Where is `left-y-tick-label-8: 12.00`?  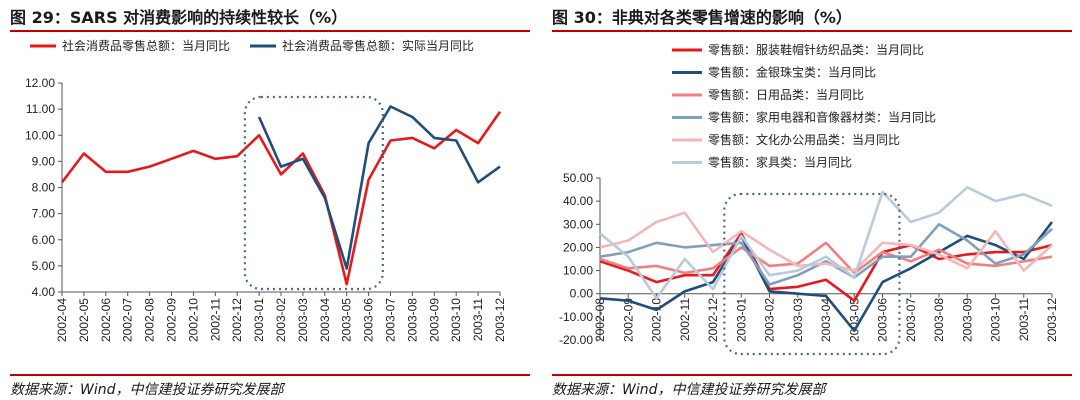
left-y-tick-label-8: 12.00 is located at coordinates (40, 83).